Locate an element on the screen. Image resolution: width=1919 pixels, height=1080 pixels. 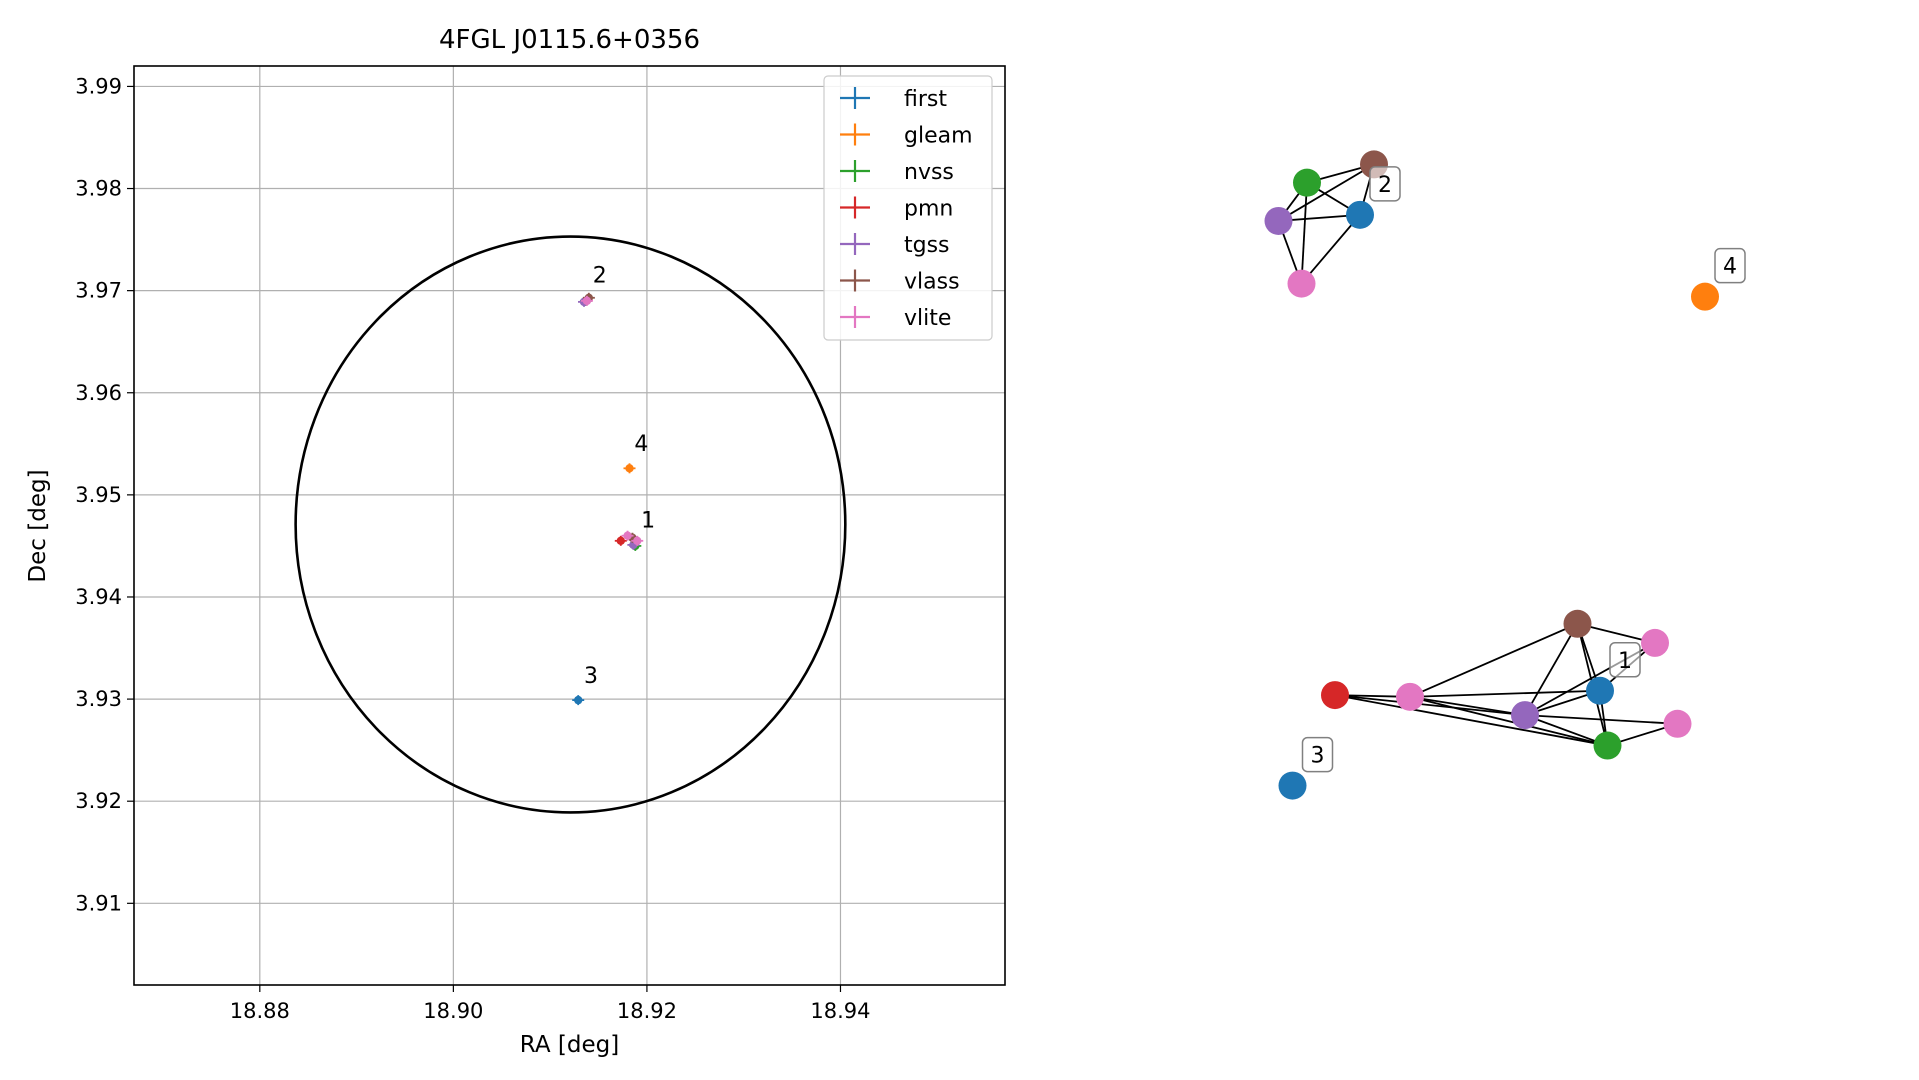
svg-text: 2 is located at coordinates (1385, 185).